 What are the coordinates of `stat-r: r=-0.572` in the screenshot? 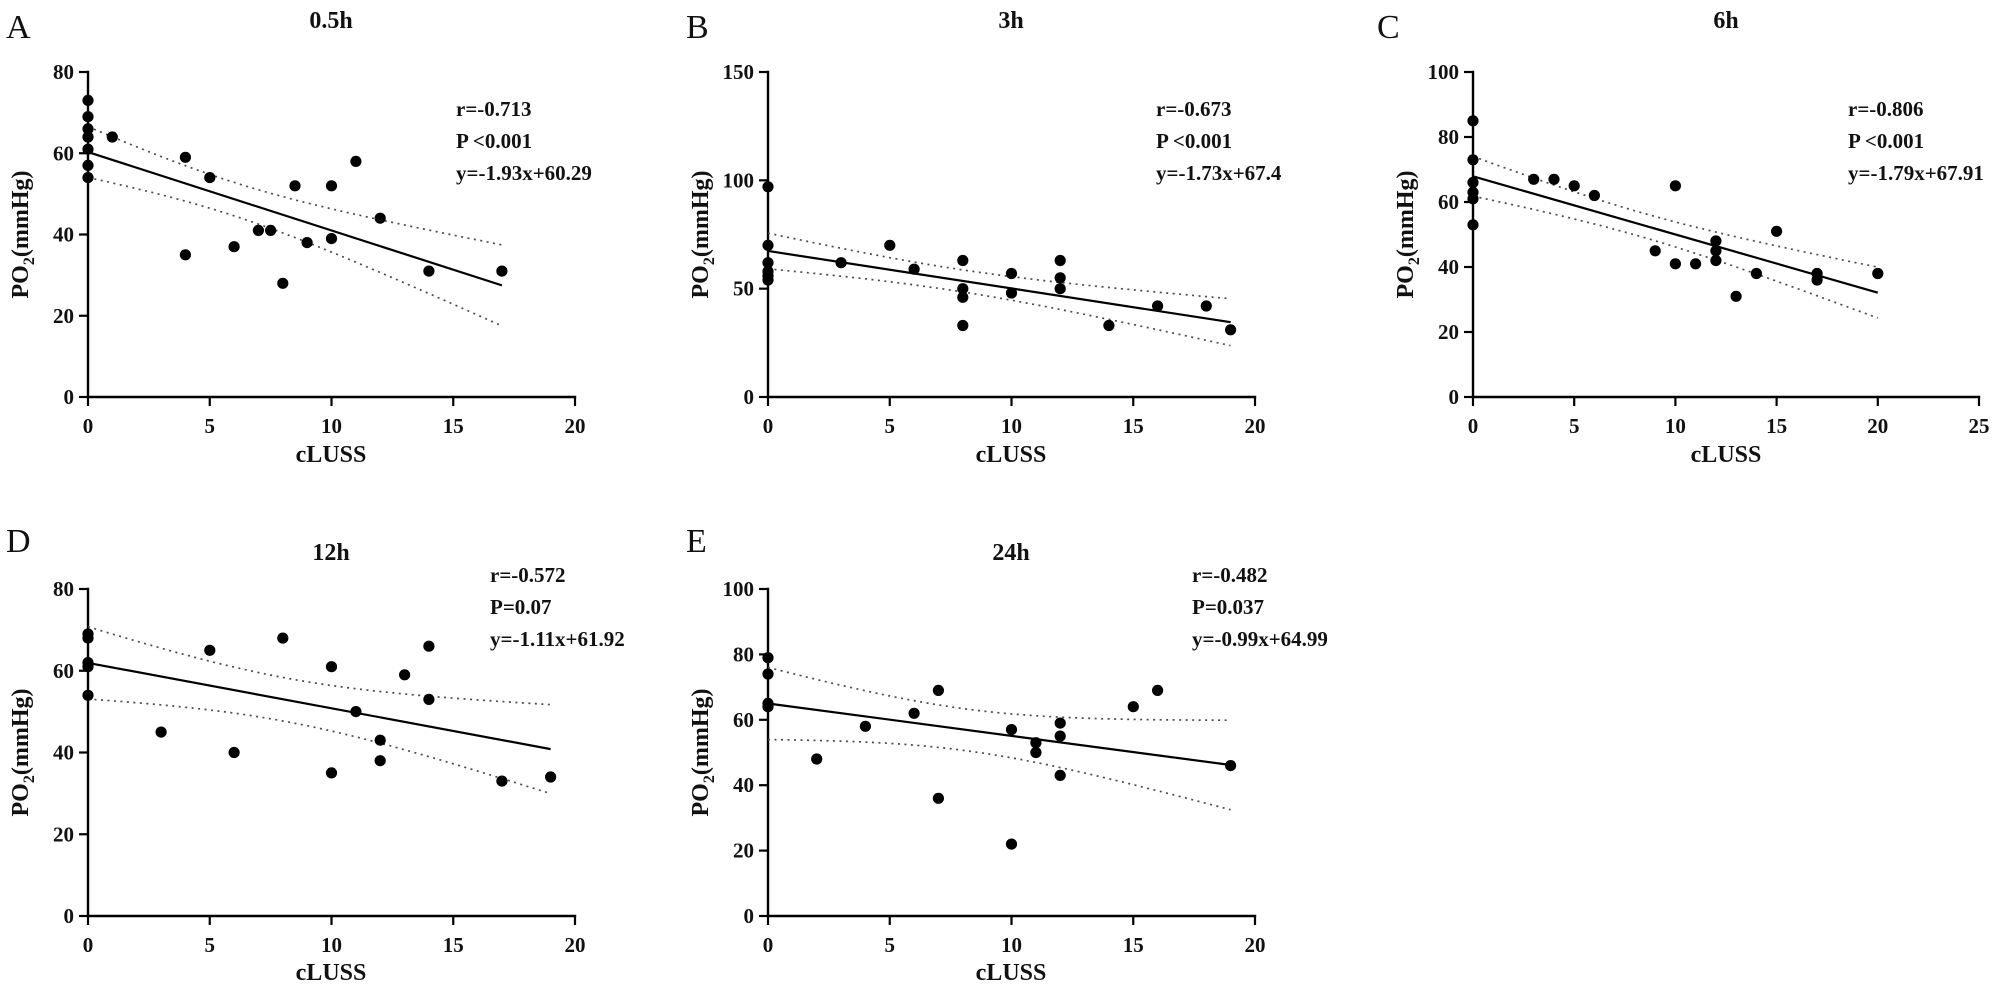 It's located at (528, 575).